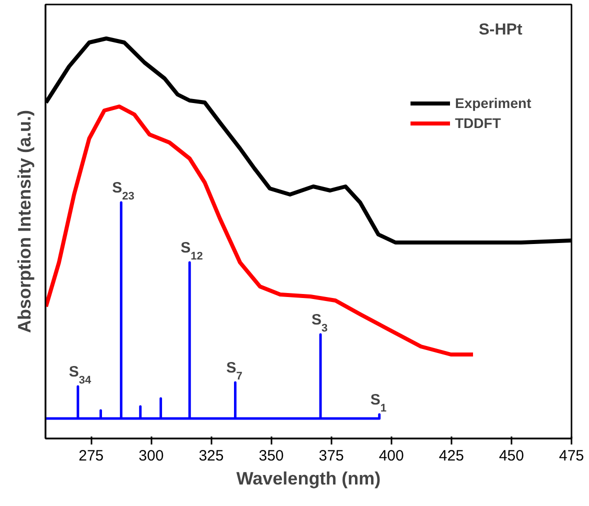 The image size is (589, 506). Describe the element at coordinates (511, 456) in the screenshot. I see `x-tick-label: 450` at that location.